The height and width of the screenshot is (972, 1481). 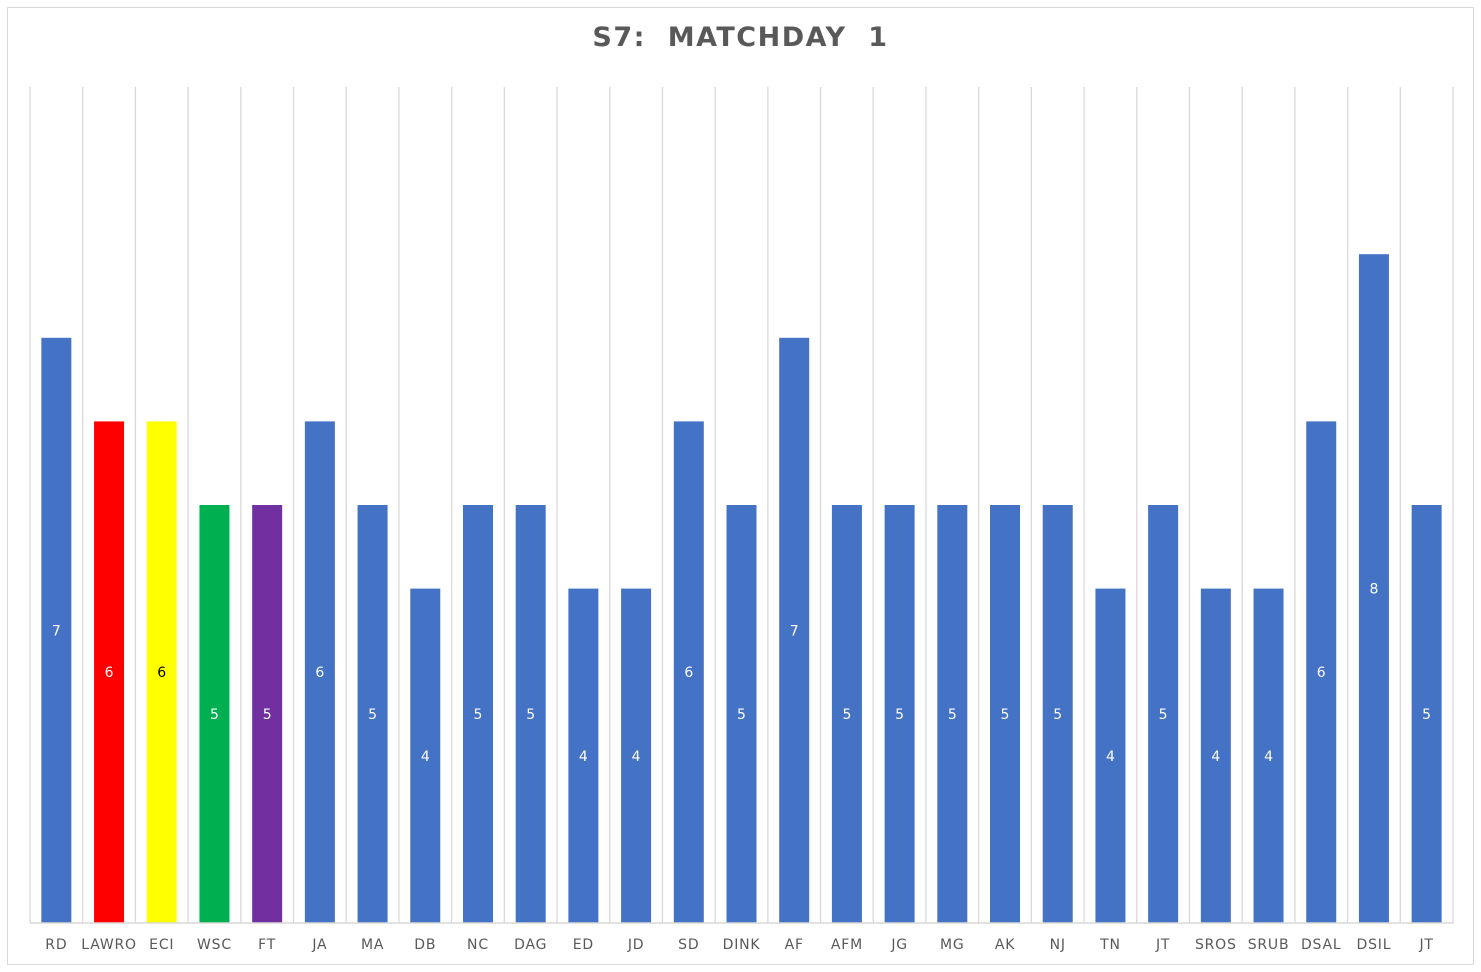 I want to click on x-tick-label: JA, so click(x=319, y=945).